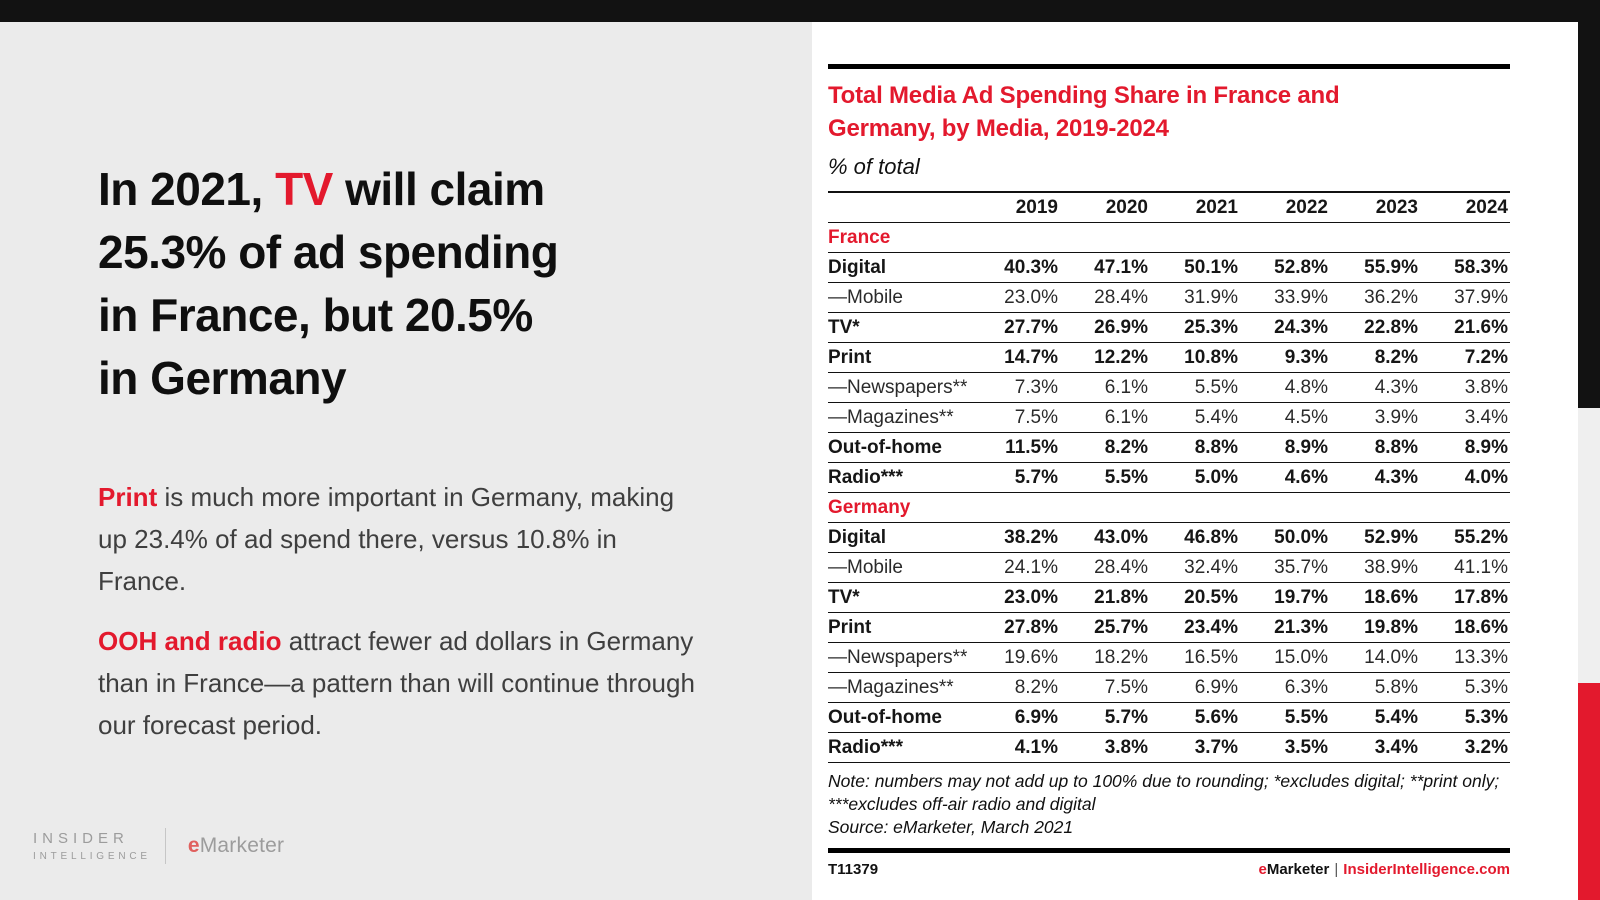  Describe the element at coordinates (1211, 267) in the screenshot. I see `share-value-cell: 50.1%` at that location.